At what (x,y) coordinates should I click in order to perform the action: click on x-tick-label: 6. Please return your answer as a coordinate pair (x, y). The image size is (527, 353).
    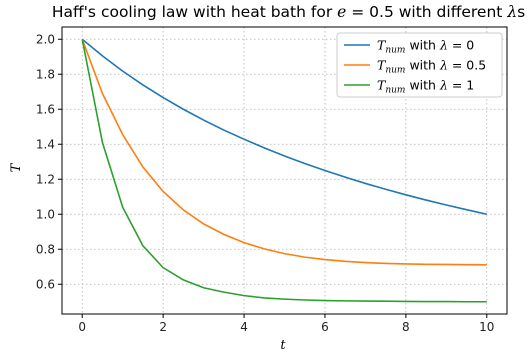
    Looking at the image, I should click on (325, 327).